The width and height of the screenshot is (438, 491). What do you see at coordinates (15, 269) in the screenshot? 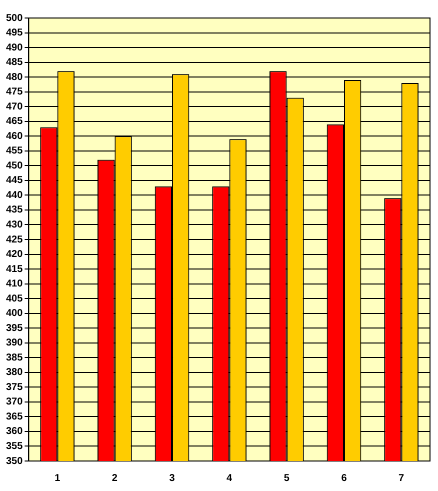
I see `y-tick-label: 415` at bounding box center [15, 269].